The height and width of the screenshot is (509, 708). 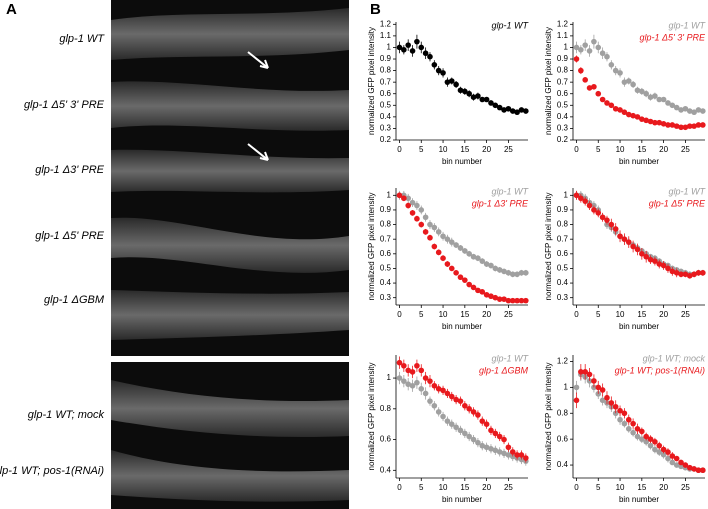 What do you see at coordinates (386, 297) in the screenshot?
I see `y-tick-label: 0.3` at bounding box center [386, 297].